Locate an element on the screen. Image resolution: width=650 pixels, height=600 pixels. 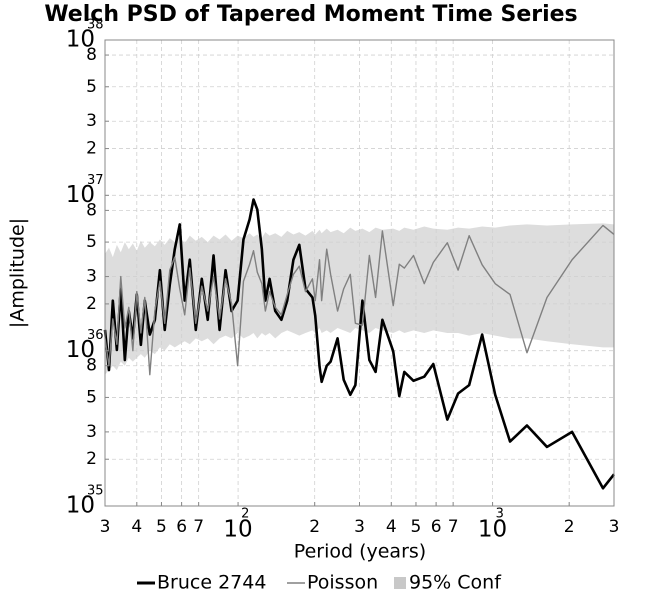
x-tick-exponent: 3 is located at coordinates (500, 514).